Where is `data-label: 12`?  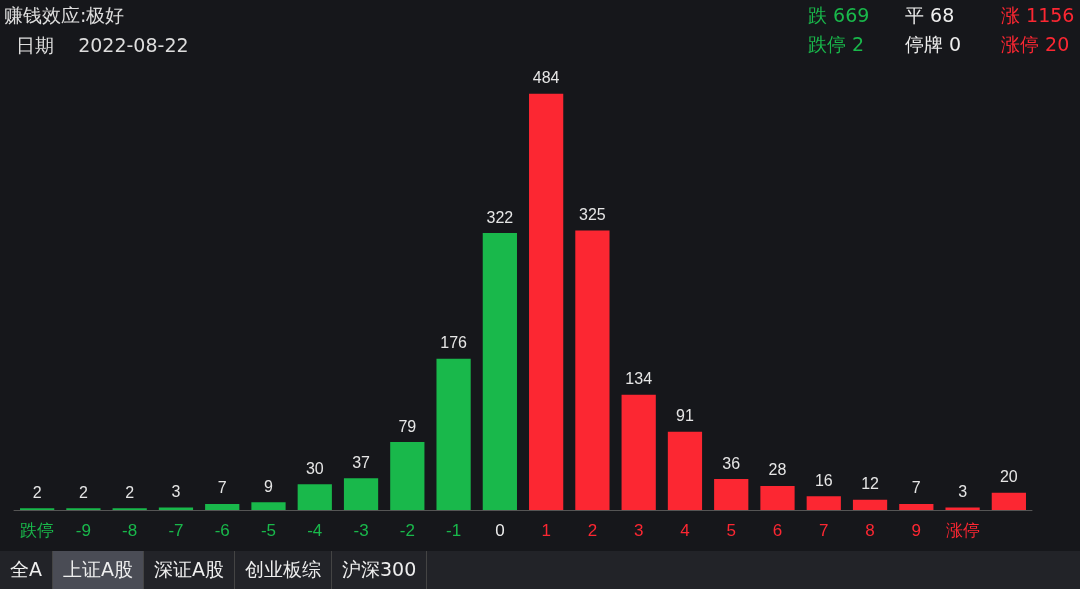 data-label: 12 is located at coordinates (870, 484).